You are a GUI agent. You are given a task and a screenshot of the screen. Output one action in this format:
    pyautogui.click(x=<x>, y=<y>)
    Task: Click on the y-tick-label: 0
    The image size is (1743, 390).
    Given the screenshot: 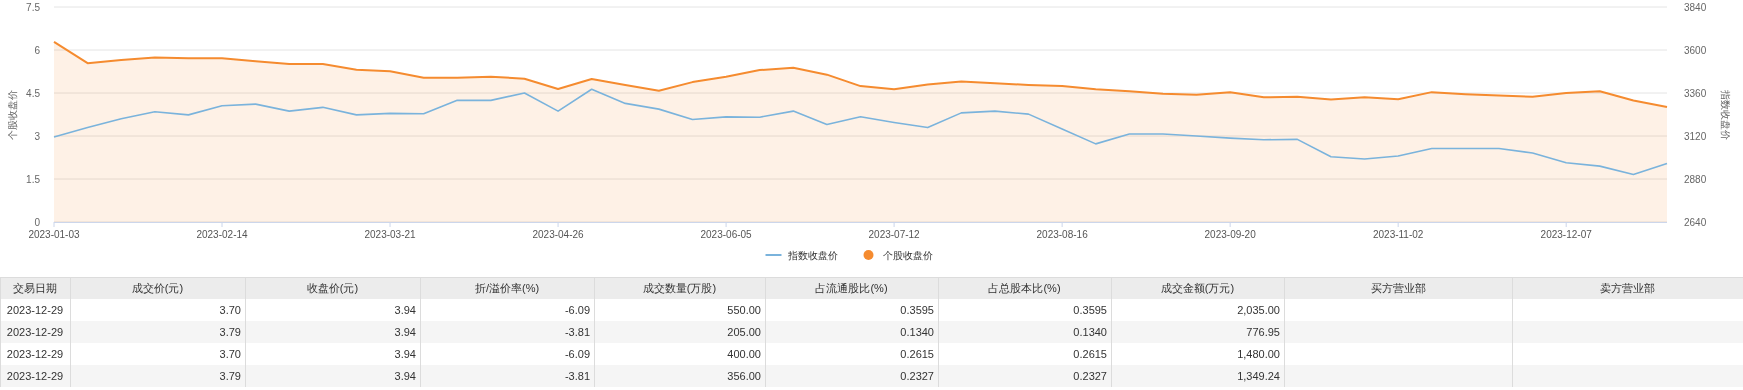 What is the action you would take?
    pyautogui.click(x=37, y=222)
    